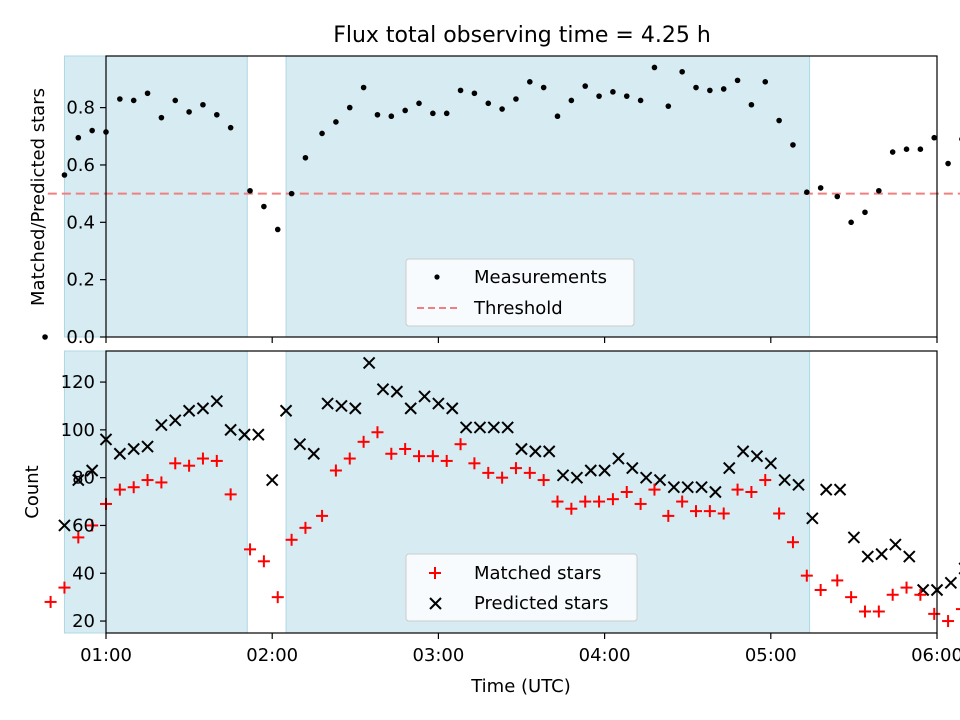  Describe the element at coordinates (935, 655) in the screenshot. I see `x-tick-label: 06:00` at that location.